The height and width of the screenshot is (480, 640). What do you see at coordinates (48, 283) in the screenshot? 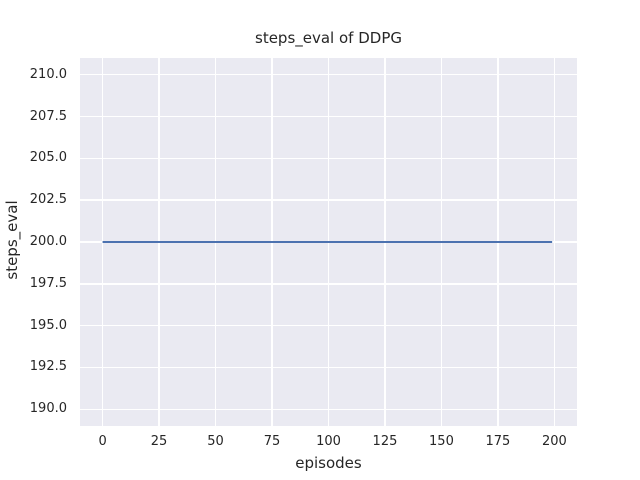
I see `y-tick-label: 197.5` at bounding box center [48, 283].